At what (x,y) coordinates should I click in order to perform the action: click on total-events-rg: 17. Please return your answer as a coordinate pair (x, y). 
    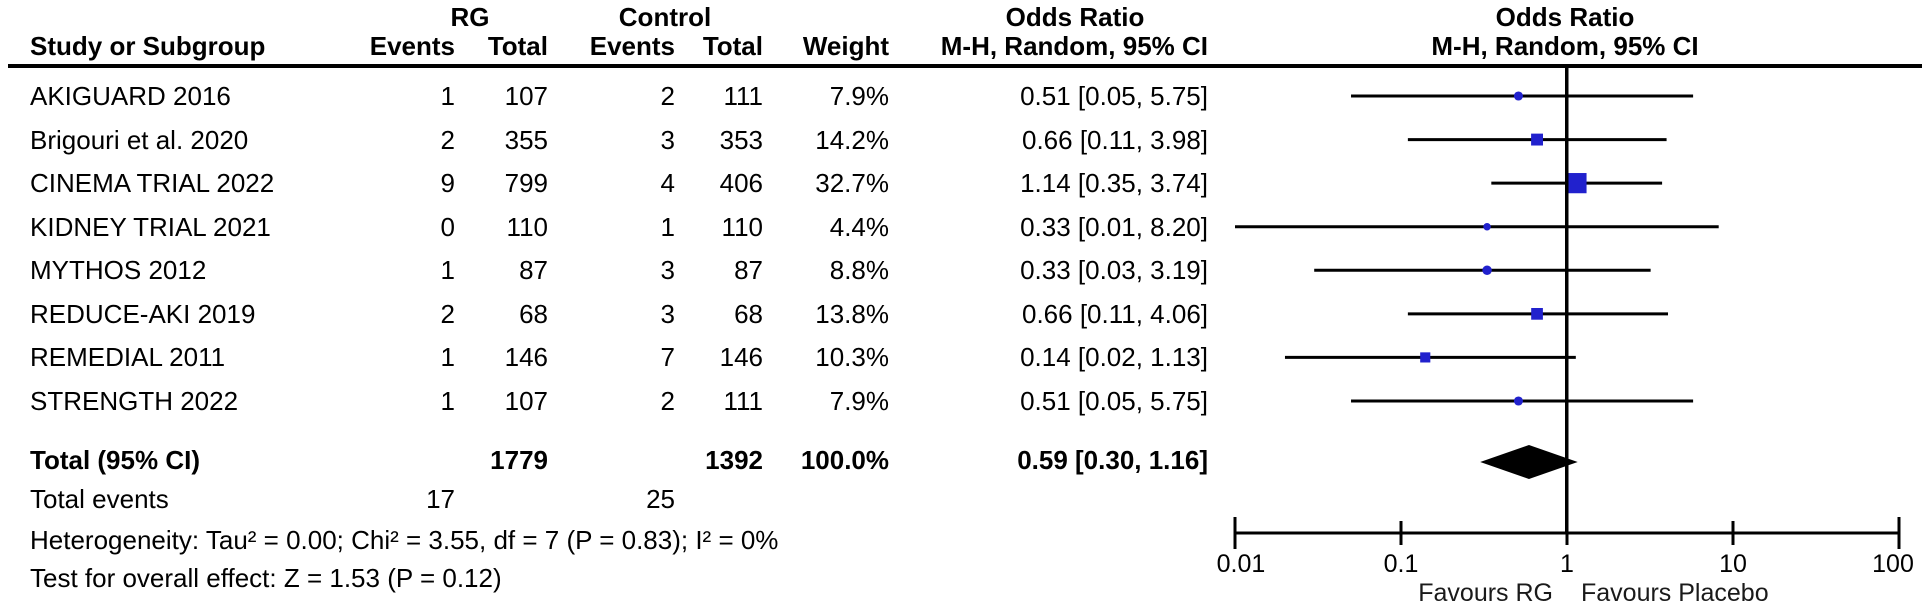
    Looking at the image, I should click on (440, 499).